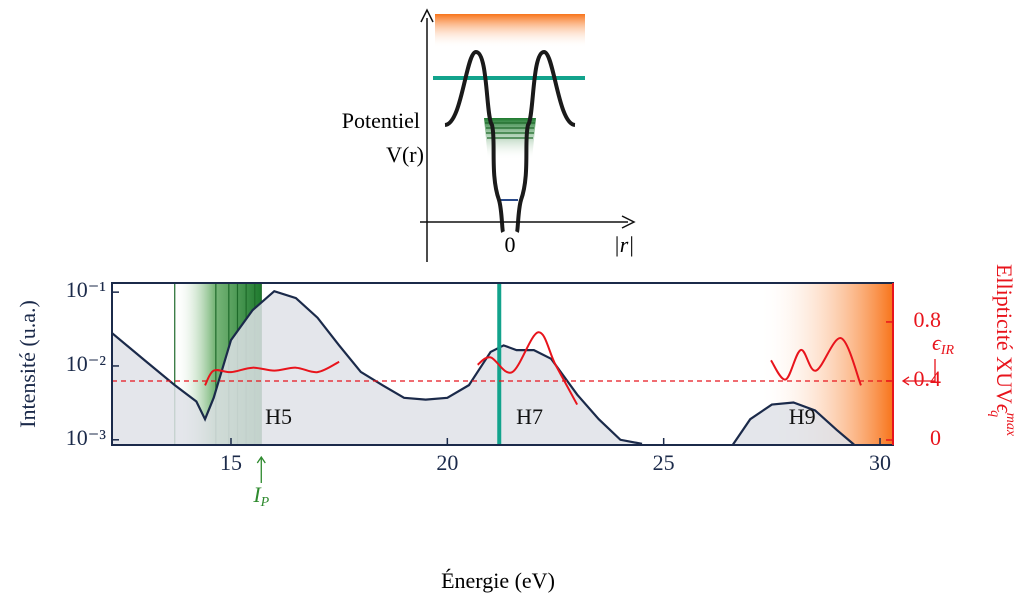  Describe the element at coordinates (231, 462) in the screenshot. I see `x-tick-label: 15` at that location.